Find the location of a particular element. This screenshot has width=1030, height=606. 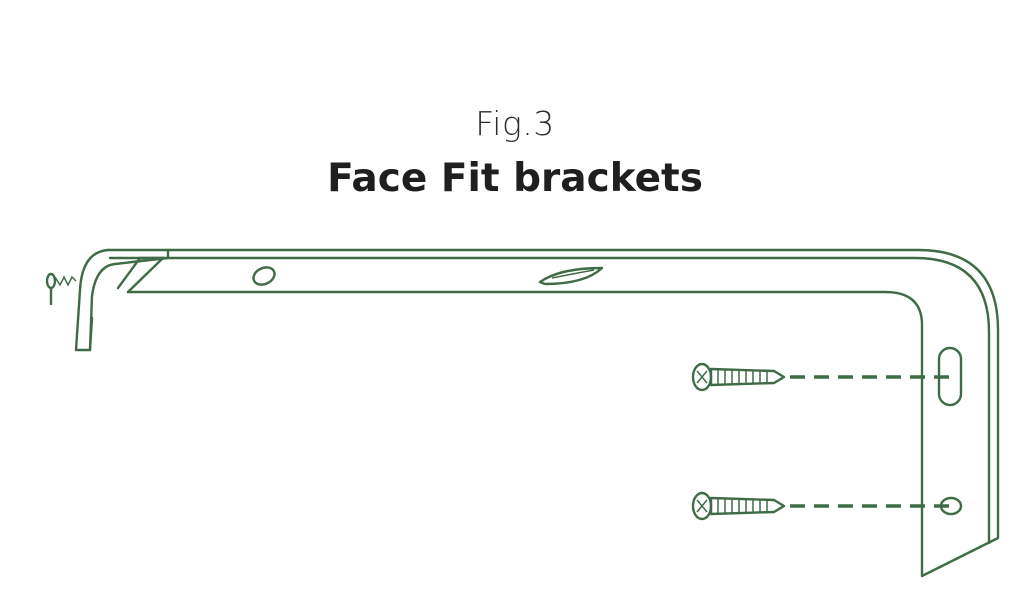

bottom-screw-icon is located at coordinates (738, 506).